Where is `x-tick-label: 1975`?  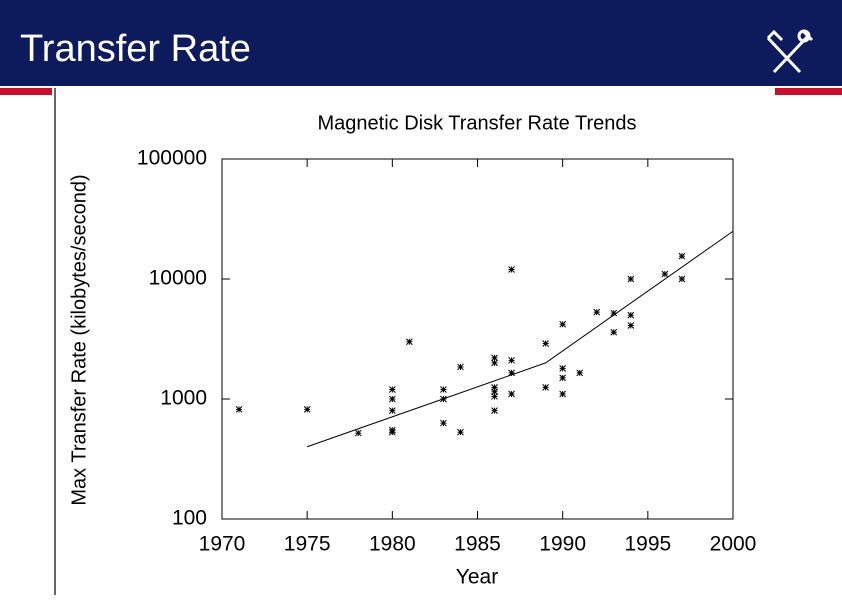
x-tick-label: 1975 is located at coordinates (307, 544).